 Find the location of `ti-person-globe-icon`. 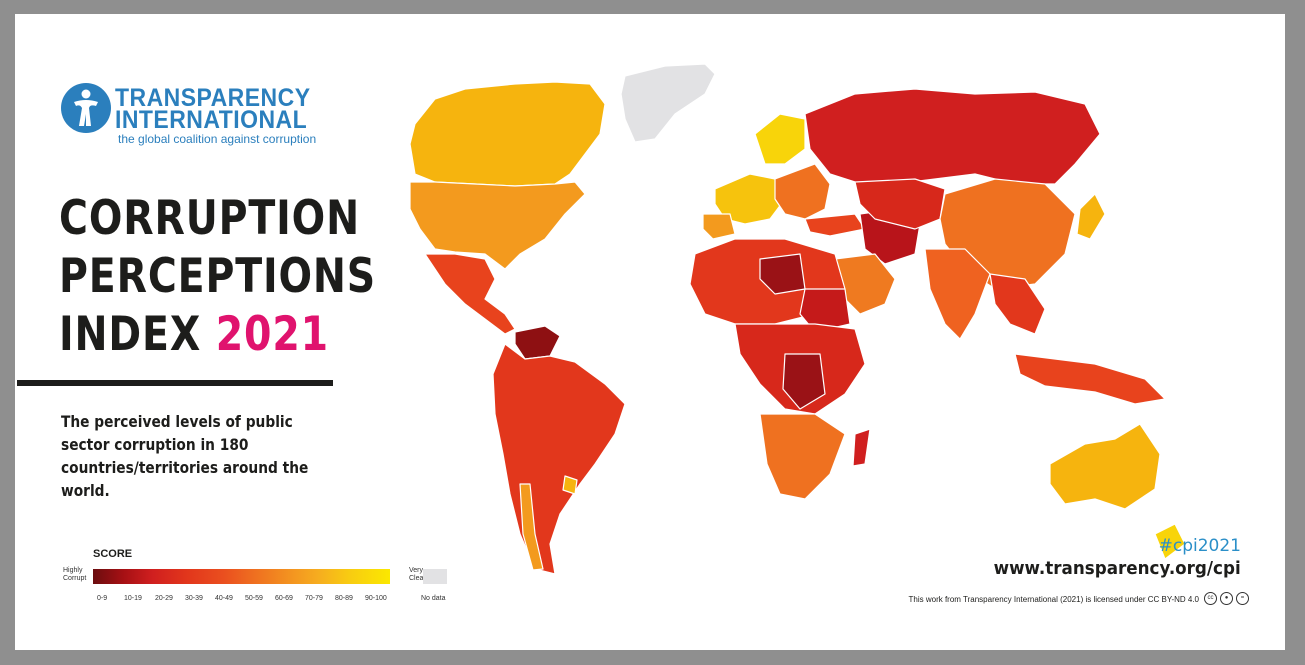

ti-person-globe-icon is located at coordinates (86, 108).